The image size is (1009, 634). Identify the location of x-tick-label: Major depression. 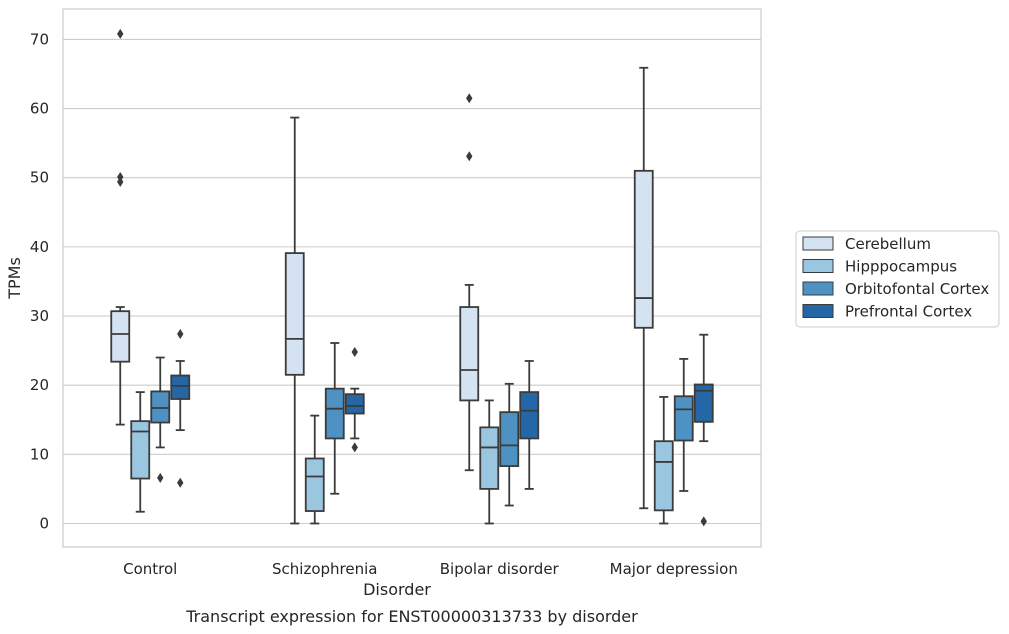
(674, 569).